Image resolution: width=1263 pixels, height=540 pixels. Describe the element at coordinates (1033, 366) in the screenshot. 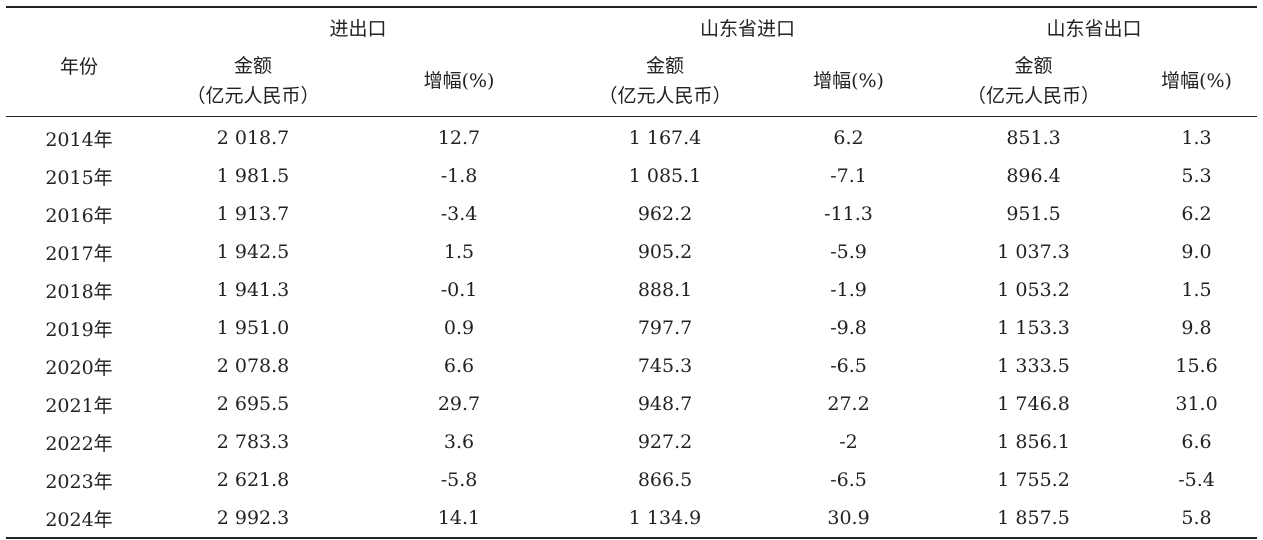

I see `export-amount-cell: 1 333.5` at that location.